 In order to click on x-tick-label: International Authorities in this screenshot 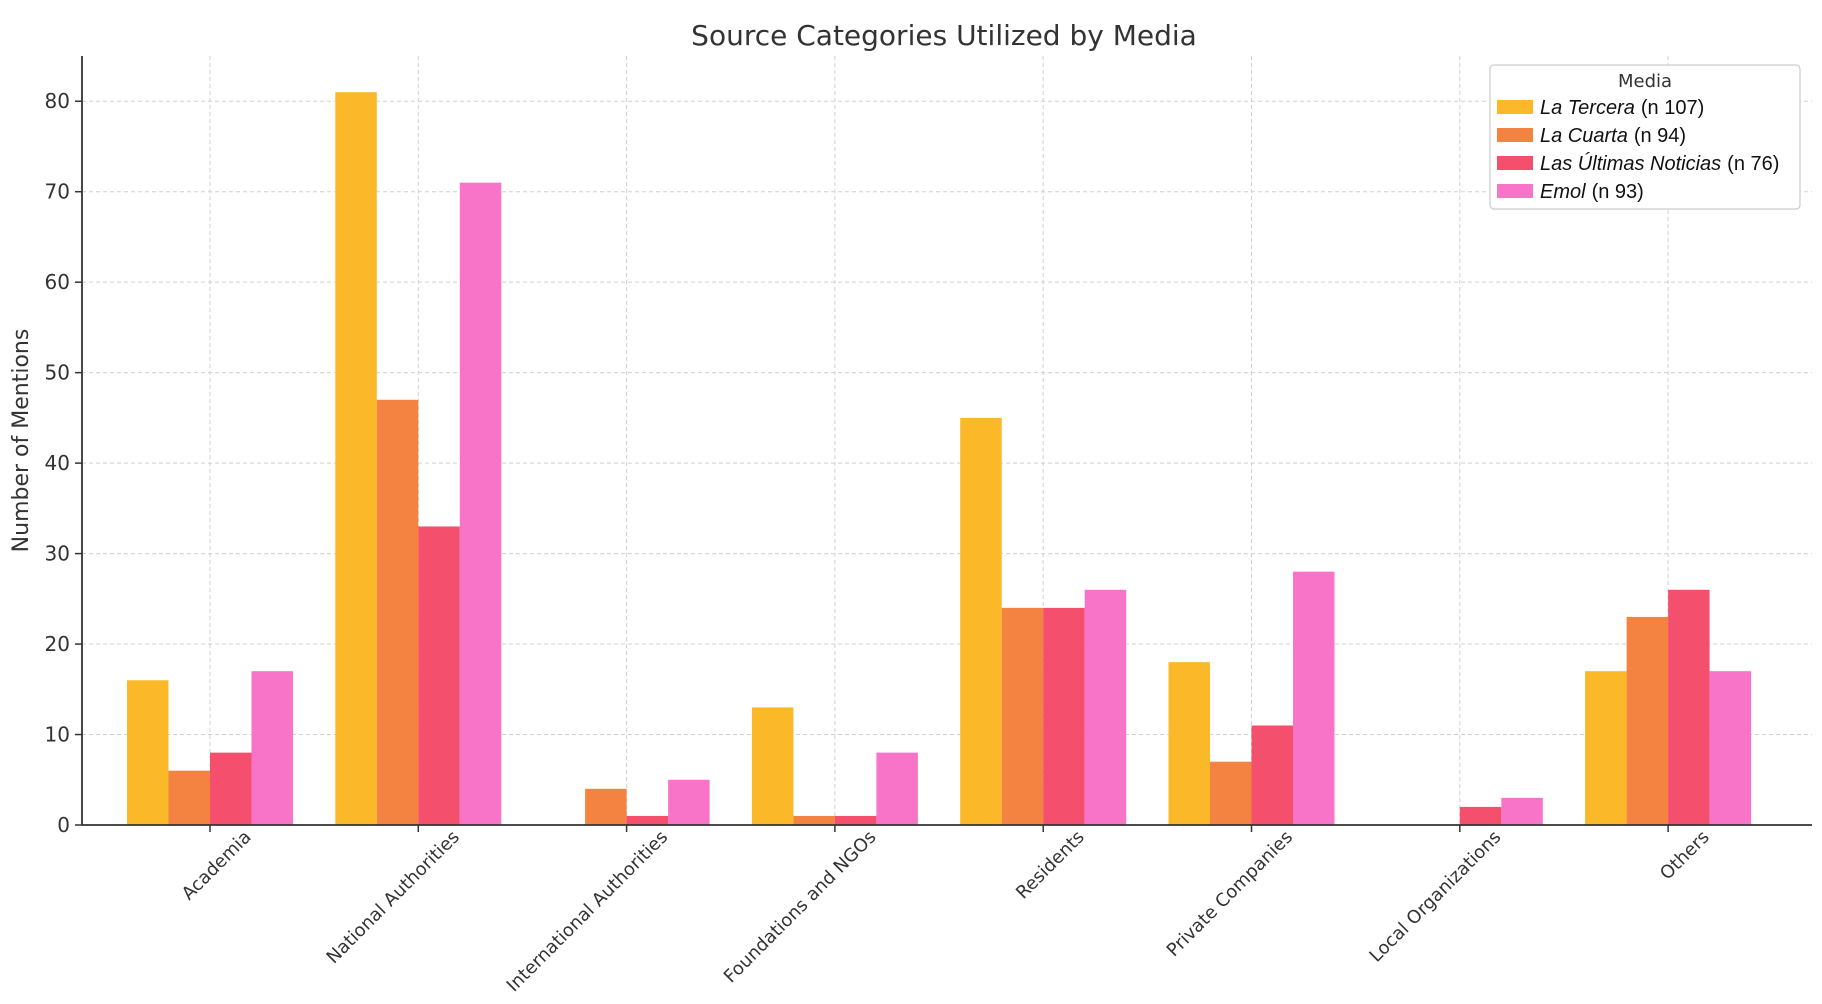, I will do `click(588, 912)`.